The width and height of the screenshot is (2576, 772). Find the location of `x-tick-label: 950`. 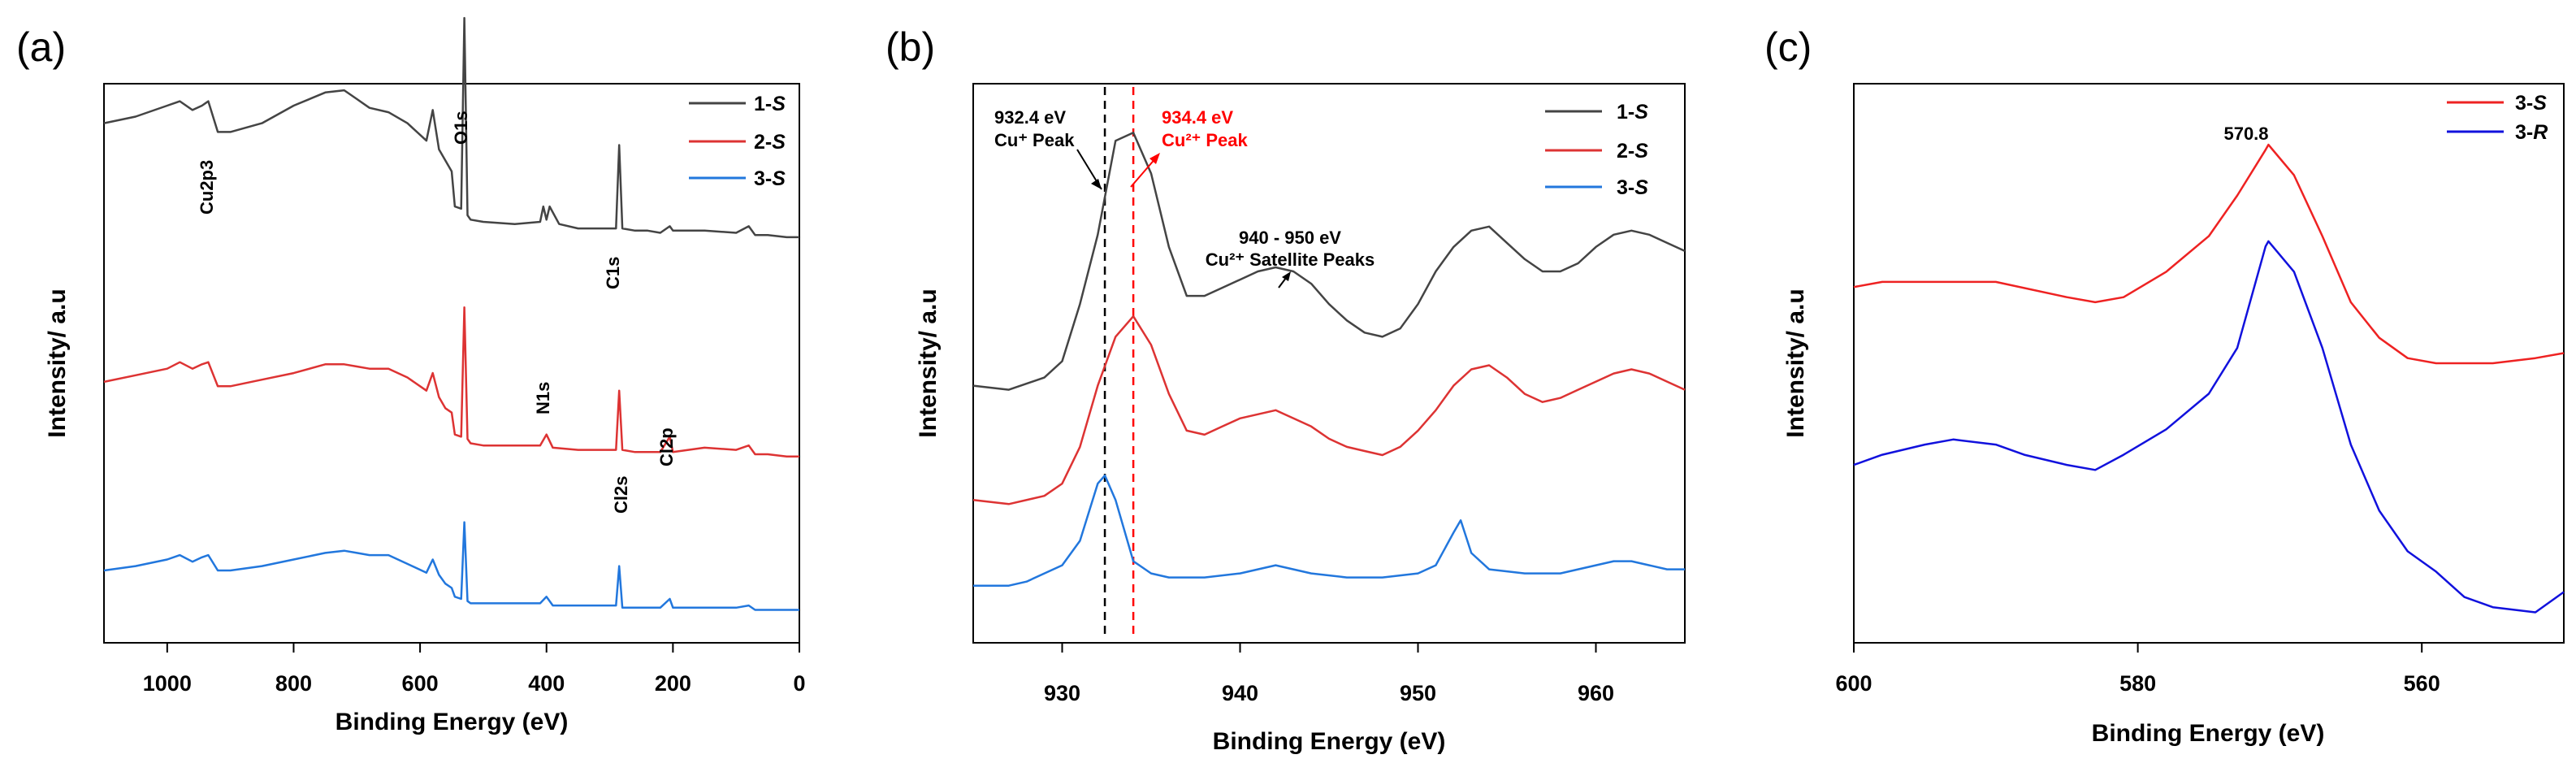

x-tick-label: 950 is located at coordinates (1418, 693).